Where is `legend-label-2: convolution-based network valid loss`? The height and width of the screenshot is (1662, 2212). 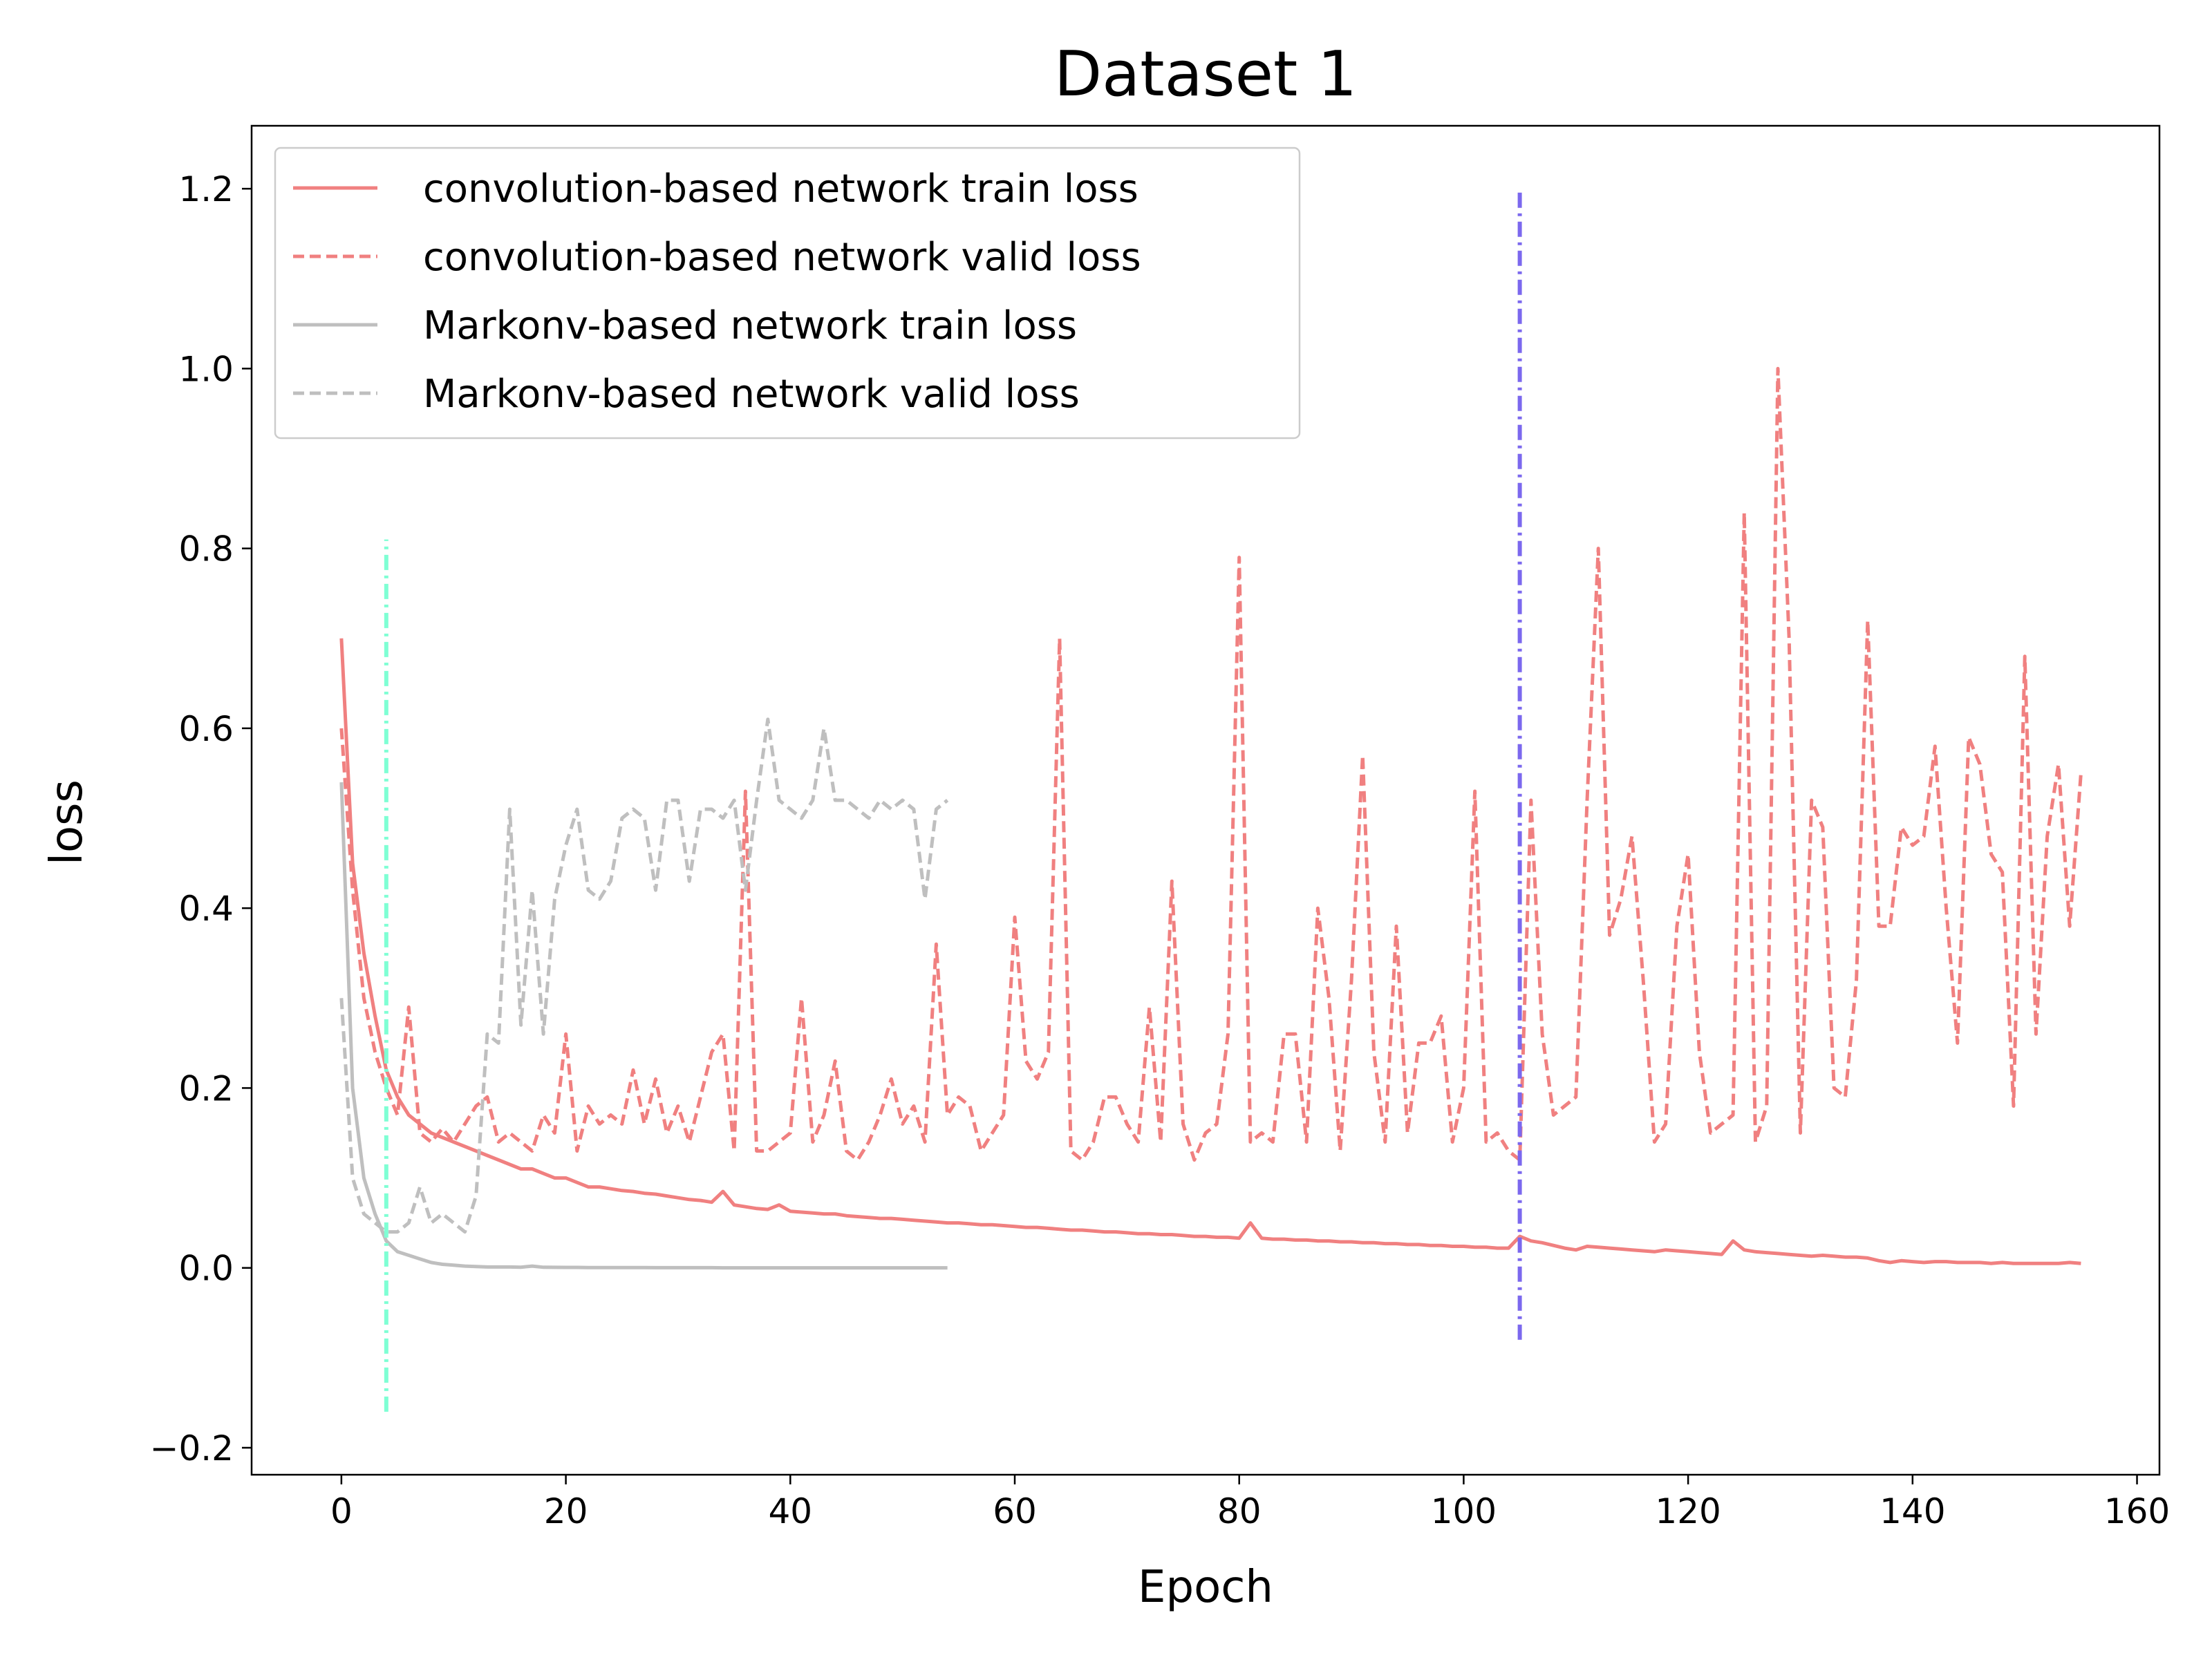 legend-label-2: convolution-based network valid loss is located at coordinates (782, 258).